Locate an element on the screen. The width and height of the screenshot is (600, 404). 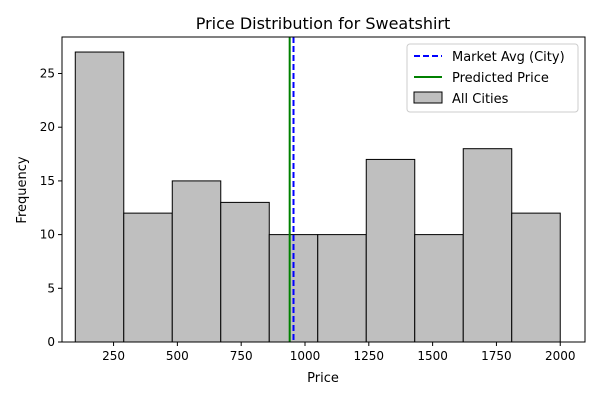
chart-title: Price Distribution for Sweatshirt is located at coordinates (323, 23).